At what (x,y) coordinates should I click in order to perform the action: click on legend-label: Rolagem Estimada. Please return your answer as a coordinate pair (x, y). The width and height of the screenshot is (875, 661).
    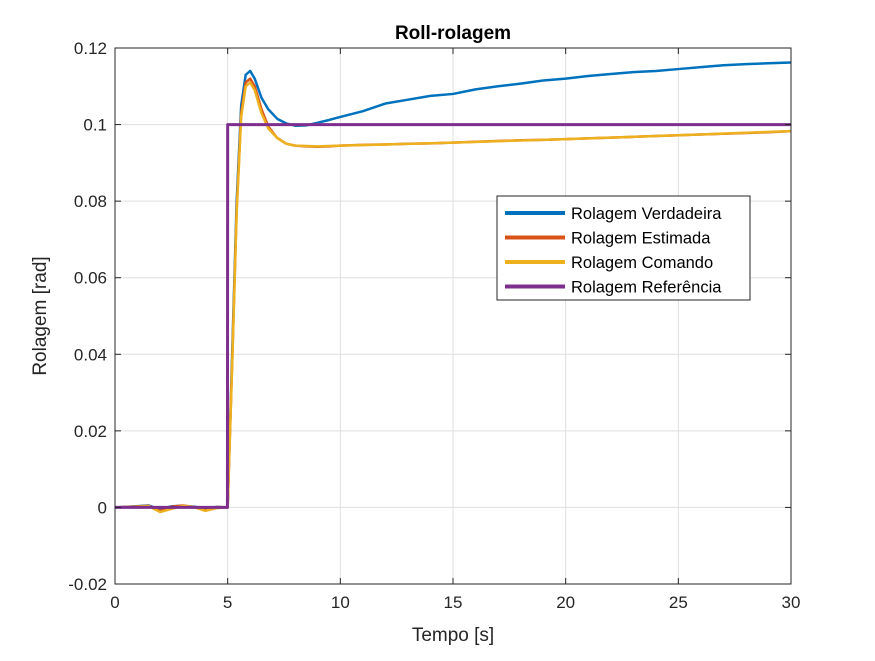
    Looking at the image, I should click on (641, 239).